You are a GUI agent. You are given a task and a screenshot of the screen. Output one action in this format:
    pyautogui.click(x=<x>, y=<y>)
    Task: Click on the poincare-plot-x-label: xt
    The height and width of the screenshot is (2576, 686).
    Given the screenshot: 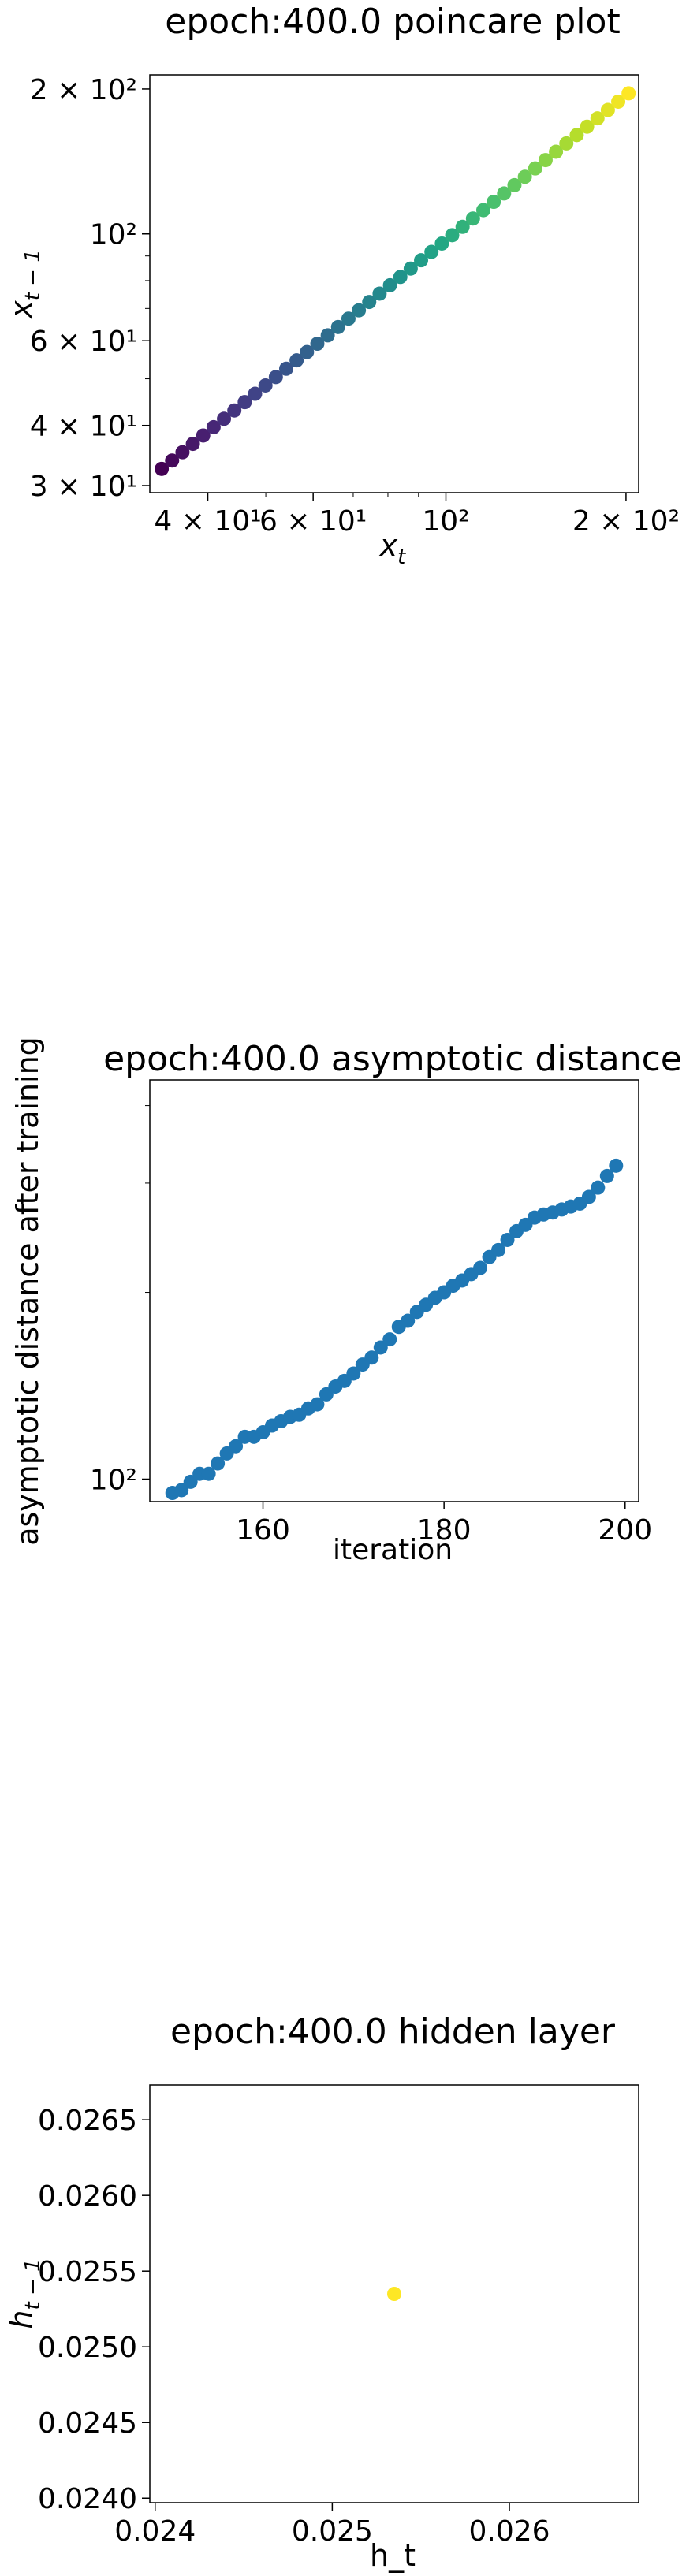 What is the action you would take?
    pyautogui.click(x=393, y=548)
    